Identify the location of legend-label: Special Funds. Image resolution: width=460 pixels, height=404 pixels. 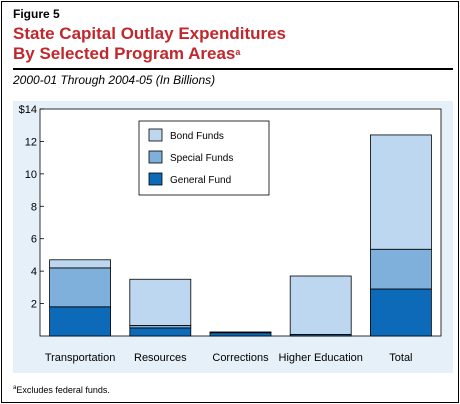
(201, 158).